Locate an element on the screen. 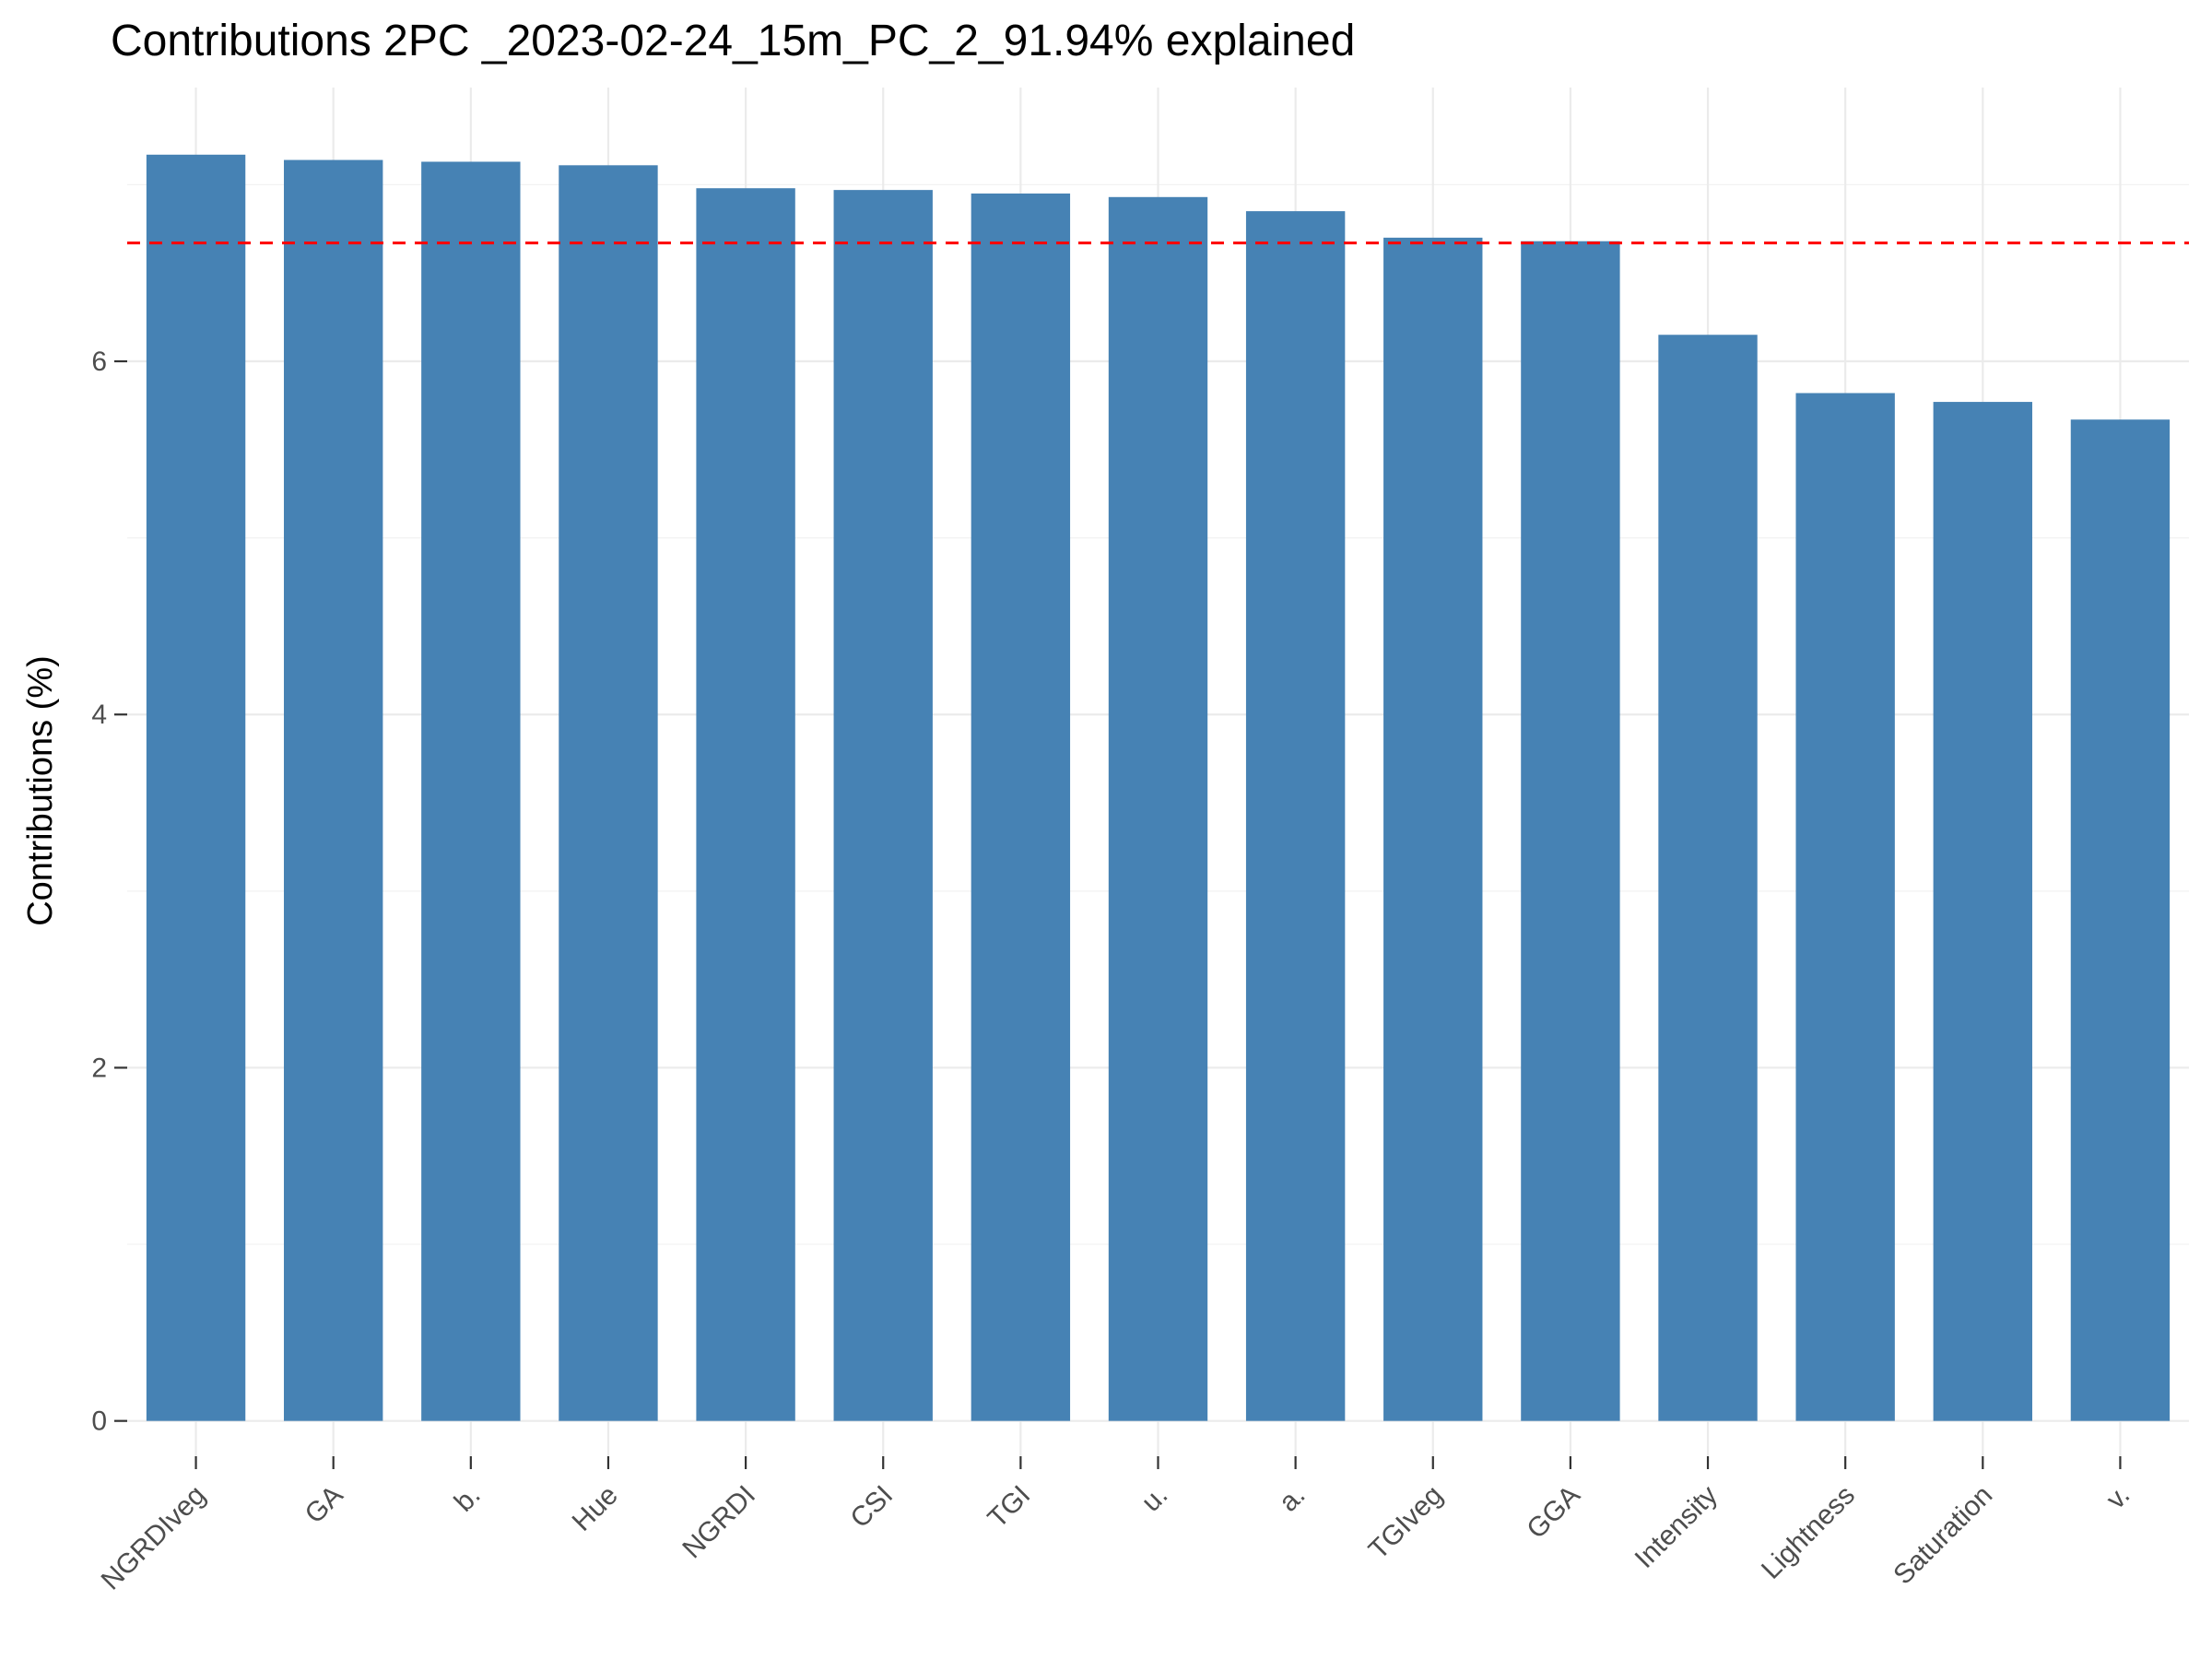  bar-ngrdi is located at coordinates (745, 804).